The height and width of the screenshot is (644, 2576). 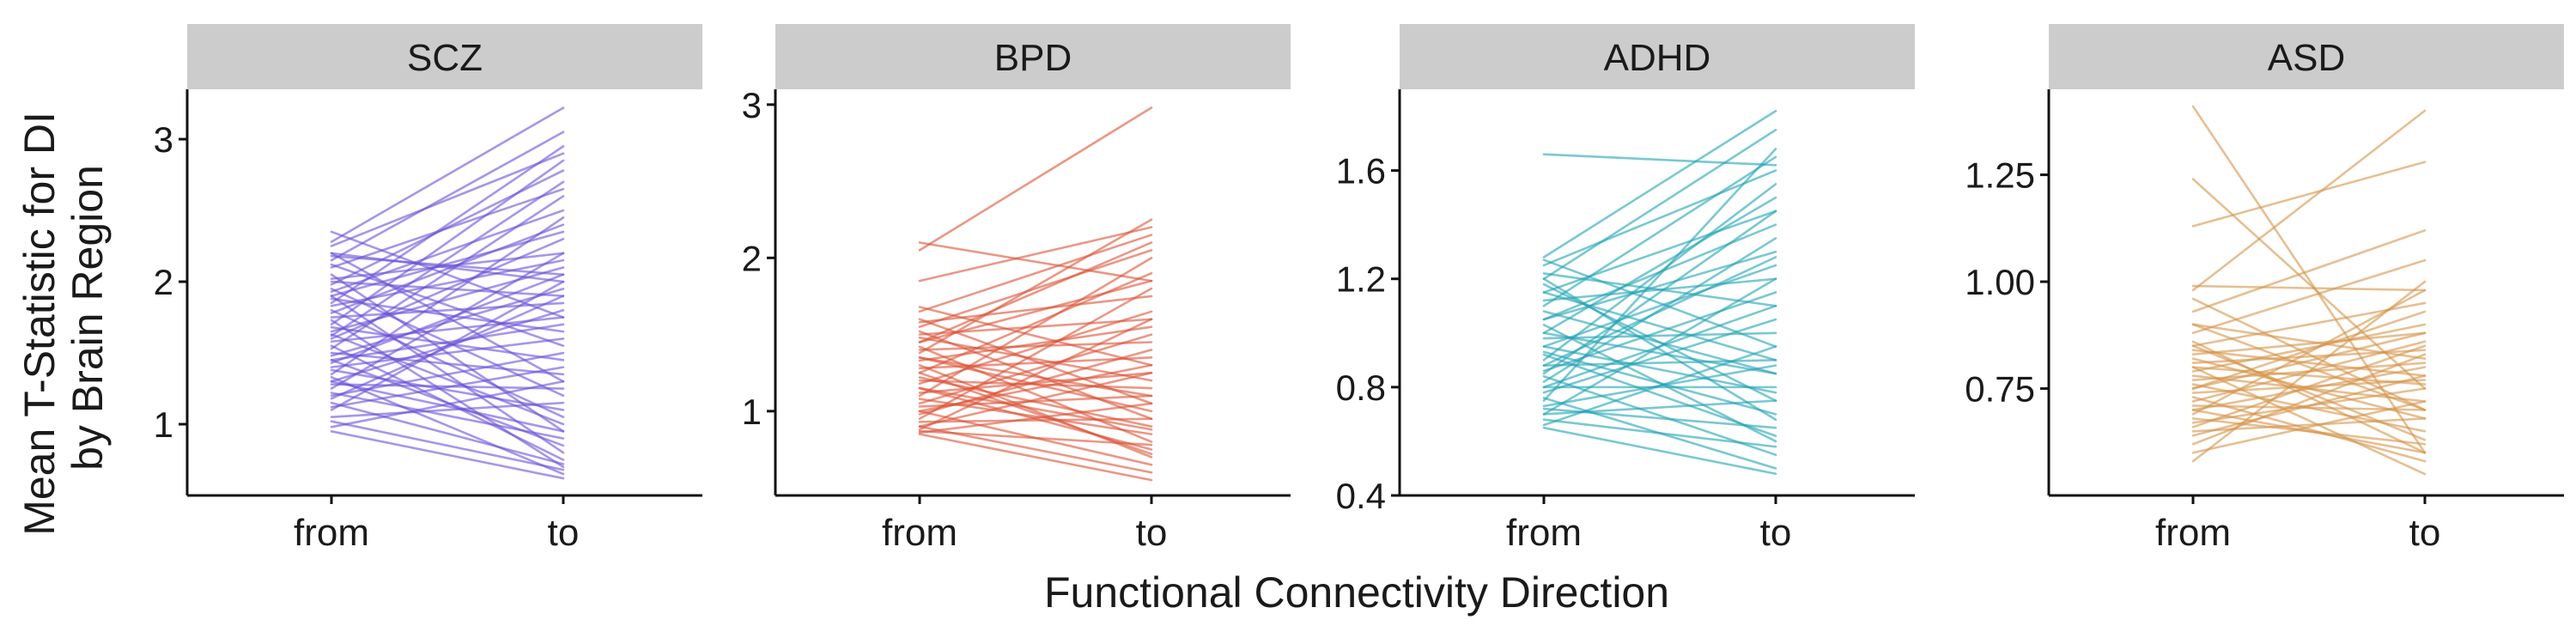 I want to click on y-axis-label-line2: by Brain Region, so click(x=88, y=318).